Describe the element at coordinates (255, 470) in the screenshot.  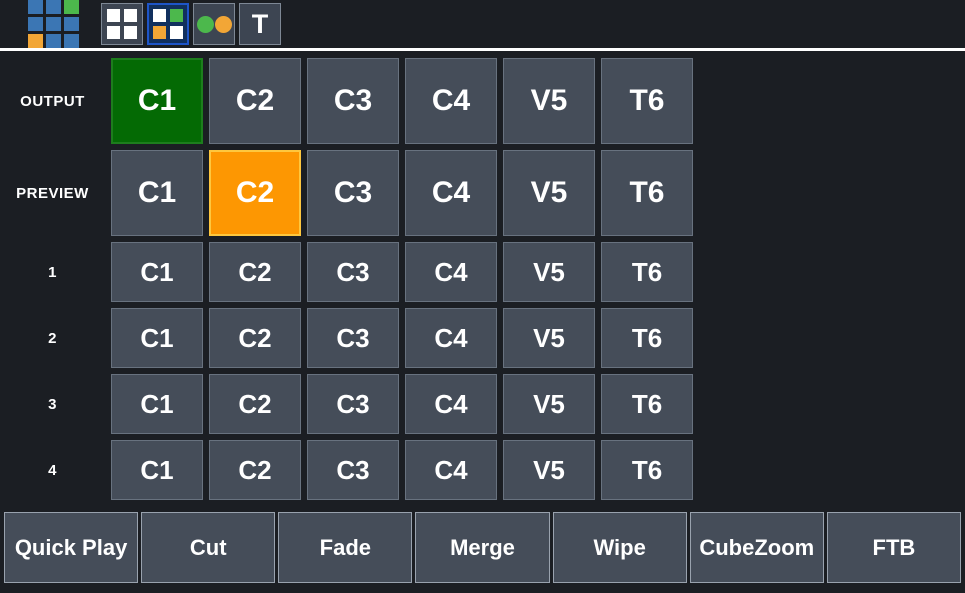
I see `row4-c2-button: C2` at that location.